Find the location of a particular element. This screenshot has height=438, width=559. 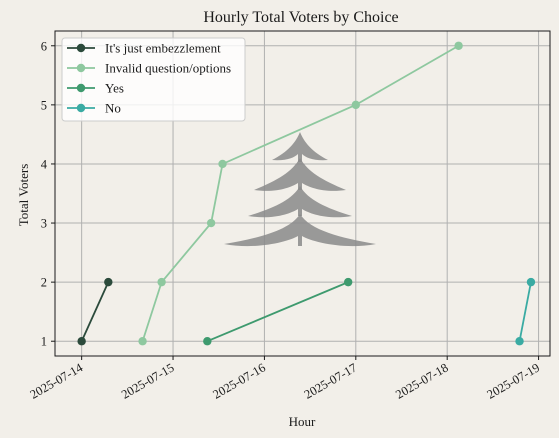

legend-label: It's just embezzlement is located at coordinates (163, 48).